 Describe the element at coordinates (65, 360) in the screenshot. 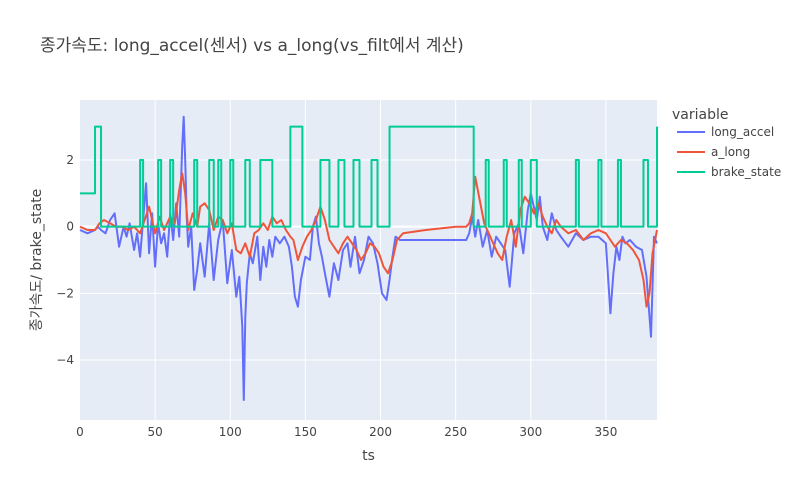

I see `y-tick-label: −4` at that location.